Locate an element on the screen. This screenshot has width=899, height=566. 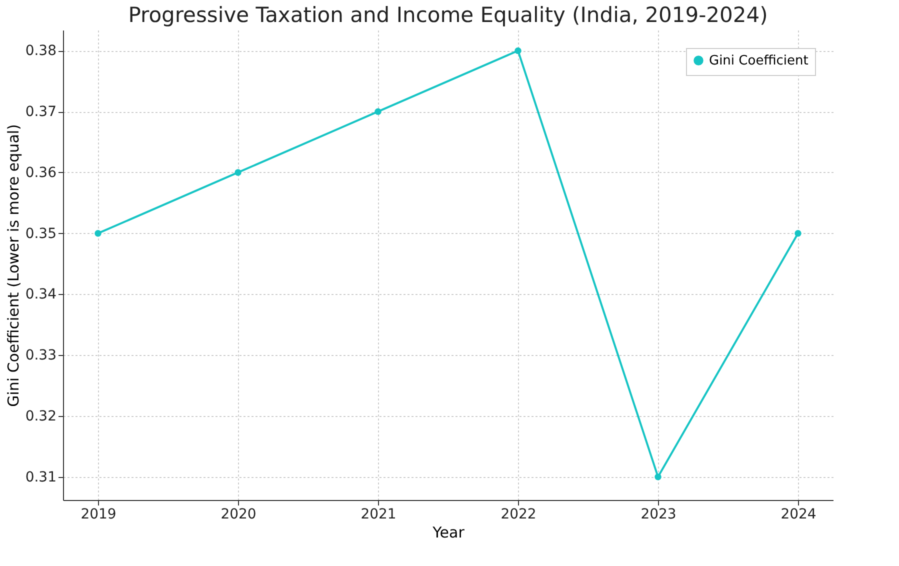
chart-title: Progressive Taxation and Income Equality (India, 2019-2024) is located at coordinates (448, 15).